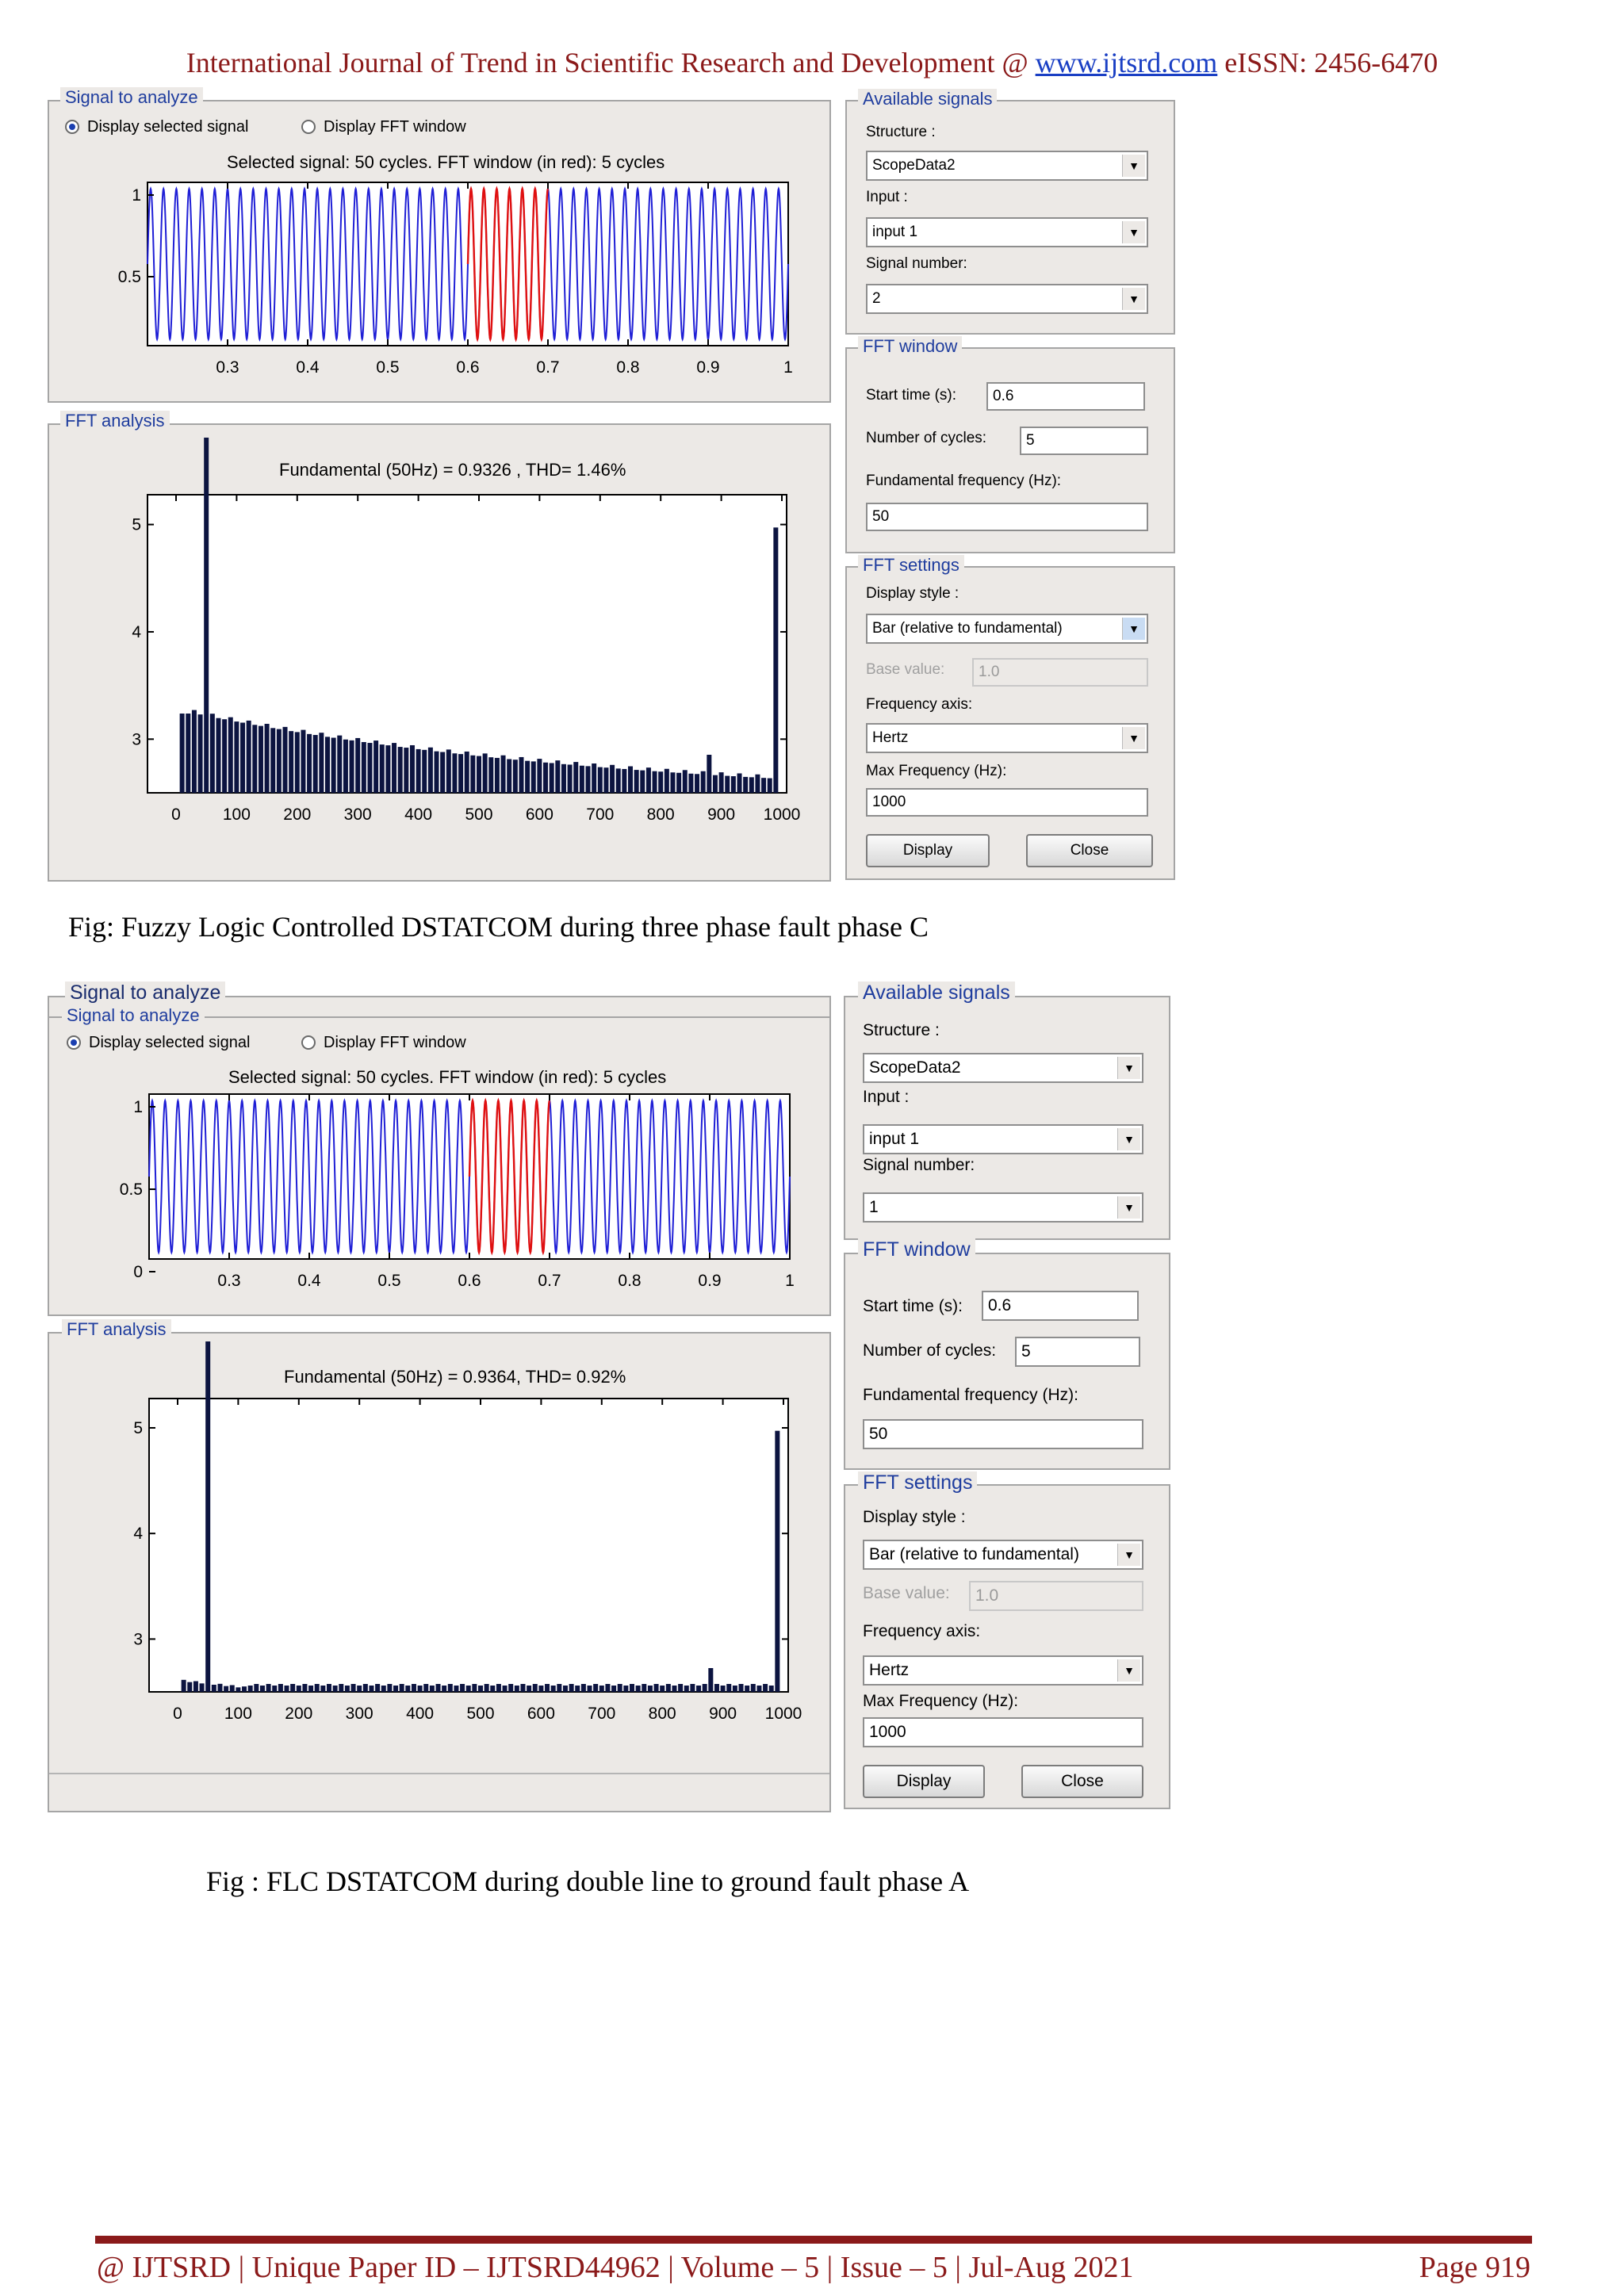 This screenshot has width=1624, height=2296. Describe the element at coordinates (136, 196) in the screenshot. I see `y-tick-label: 1` at that location.